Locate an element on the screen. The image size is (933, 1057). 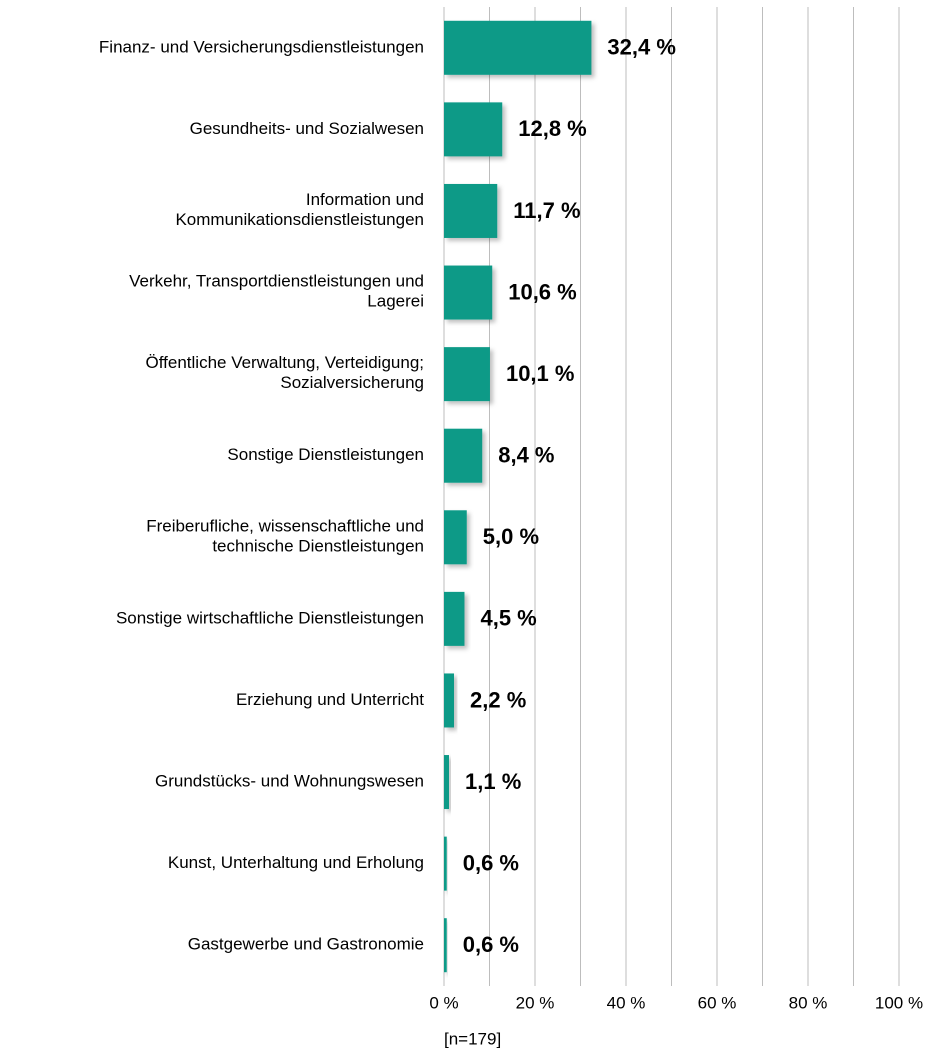
value-label: 10,1 % is located at coordinates (540, 373).